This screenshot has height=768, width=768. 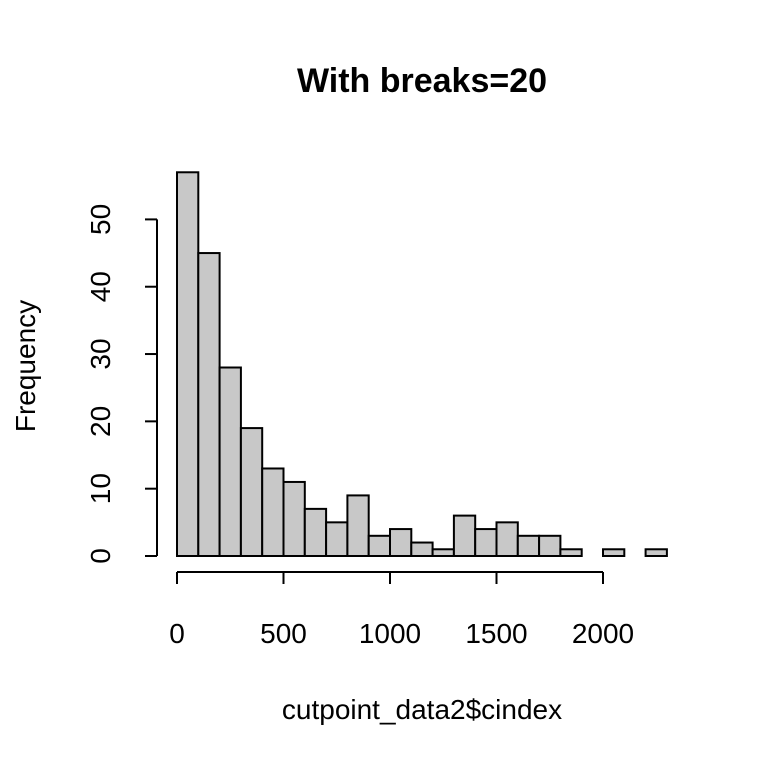 What do you see at coordinates (100, 219) in the screenshot?
I see `y-tick-label-50: 50` at bounding box center [100, 219].